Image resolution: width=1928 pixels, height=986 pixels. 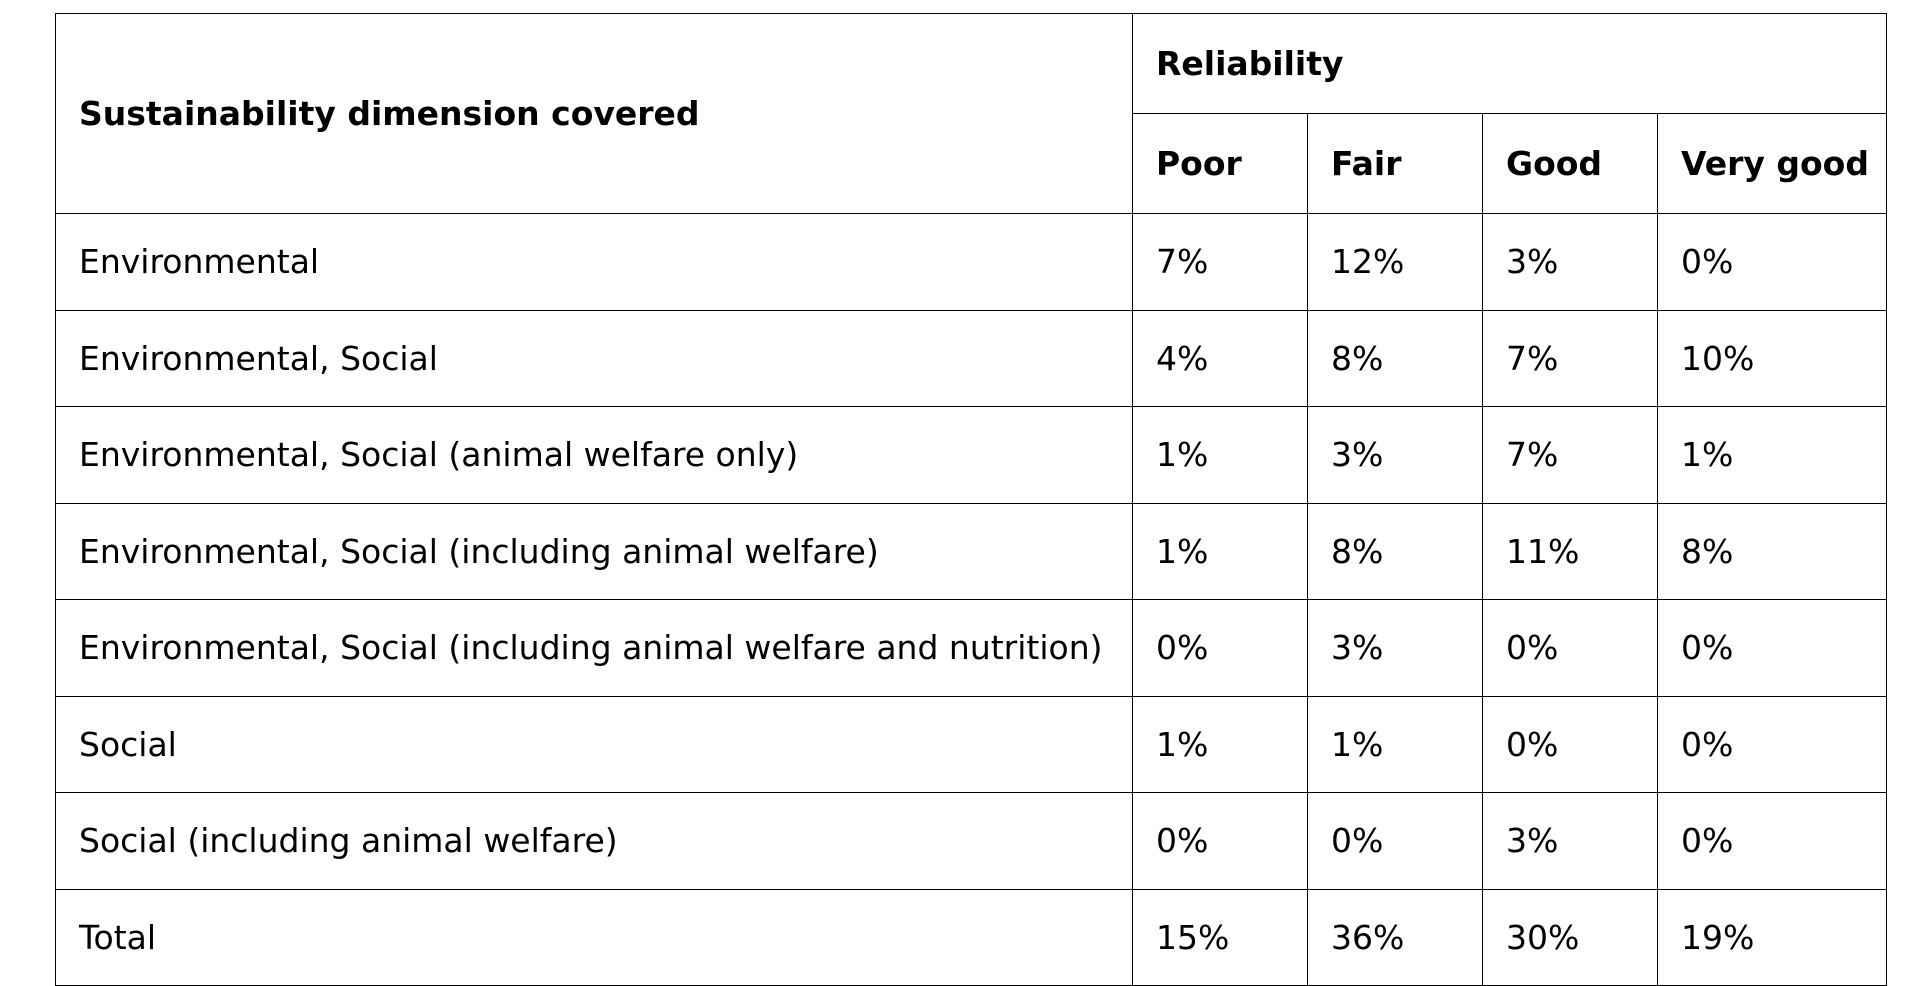 I want to click on row-label: Environmental, Social, so click(x=594, y=358).